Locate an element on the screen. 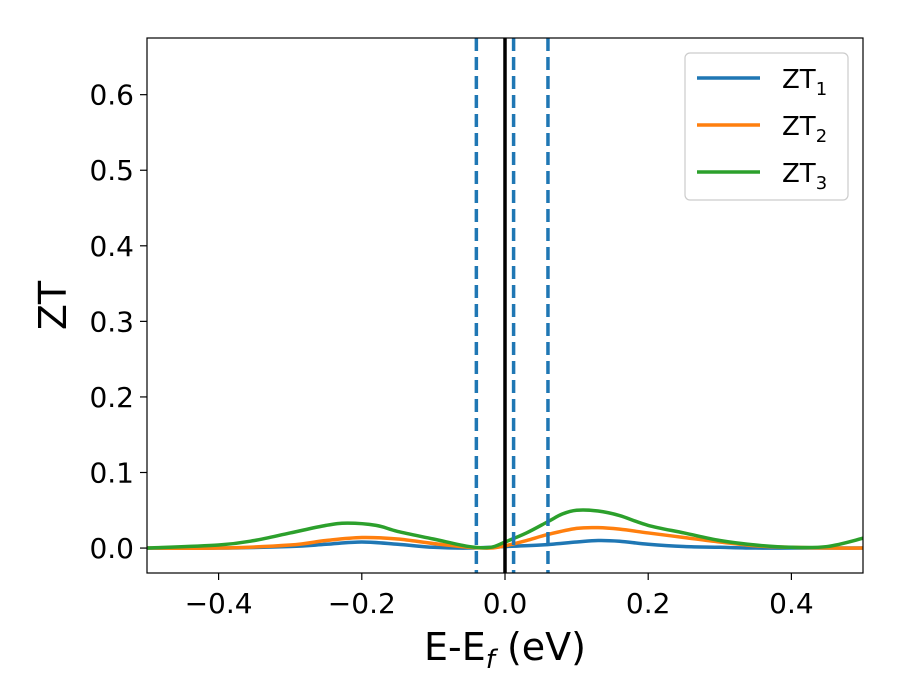  legend-label-zt3: ZT3 is located at coordinates (804, 176).